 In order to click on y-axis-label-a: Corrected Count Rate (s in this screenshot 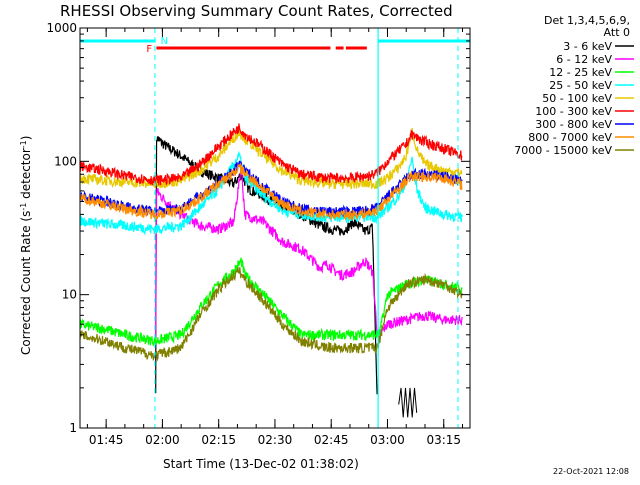, I will do `click(26, 283)`.